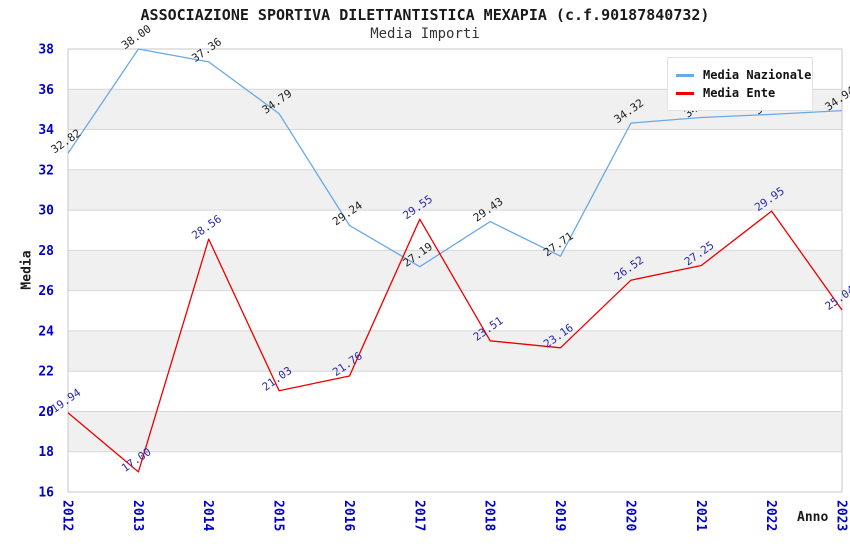 This screenshot has width=850, height=550. What do you see at coordinates (770, 515) in the screenshot?
I see `x-tick-label: 2022` at bounding box center [770, 515].